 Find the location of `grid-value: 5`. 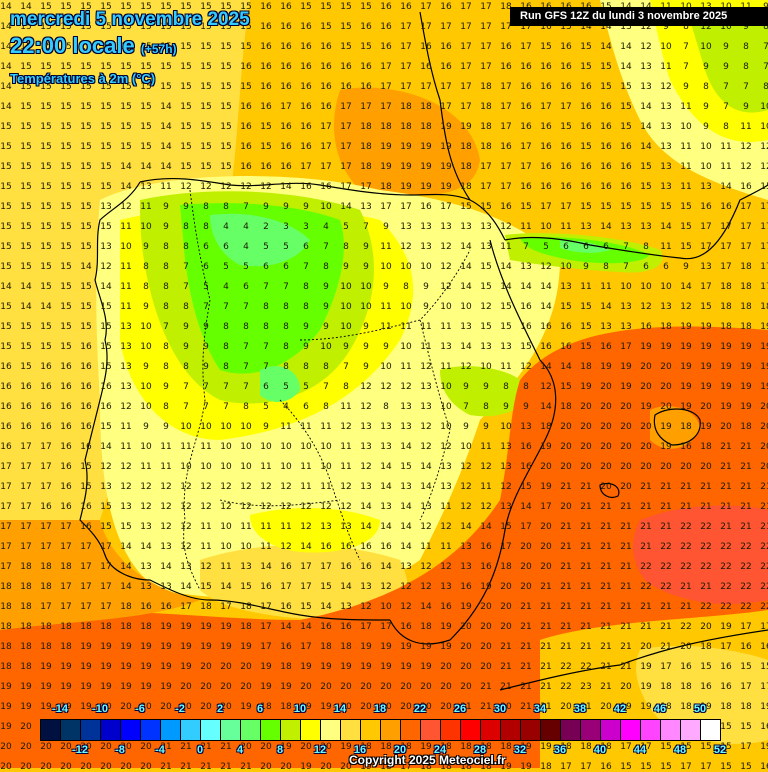

grid-value: 5 is located at coordinates (286, 247).